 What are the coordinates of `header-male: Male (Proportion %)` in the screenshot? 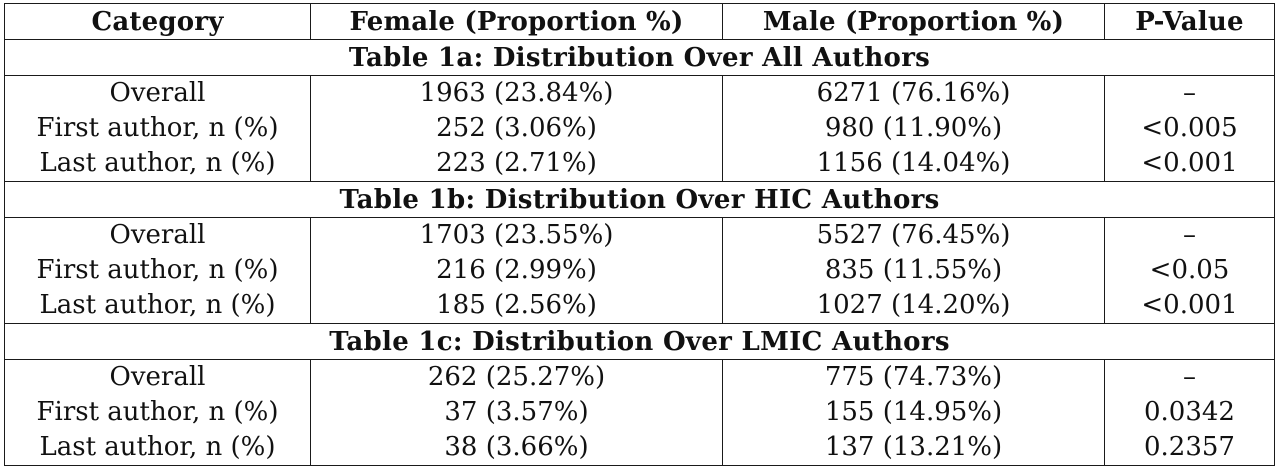 It's located at (913, 21).